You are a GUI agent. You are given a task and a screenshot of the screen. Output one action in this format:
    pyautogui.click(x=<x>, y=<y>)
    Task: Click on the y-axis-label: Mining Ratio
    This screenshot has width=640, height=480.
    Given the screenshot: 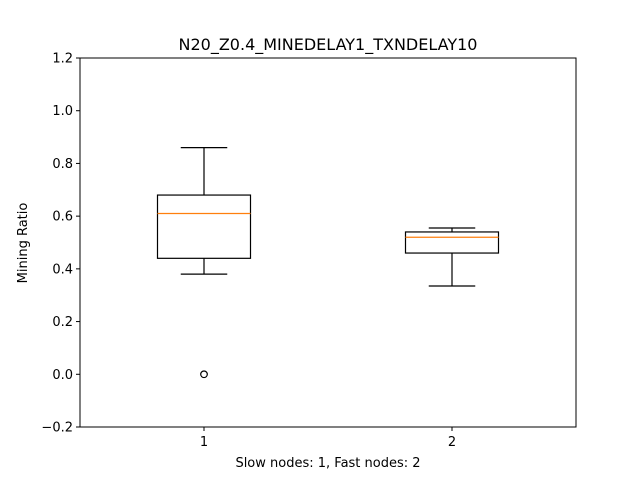 What is the action you would take?
    pyautogui.click(x=23, y=243)
    